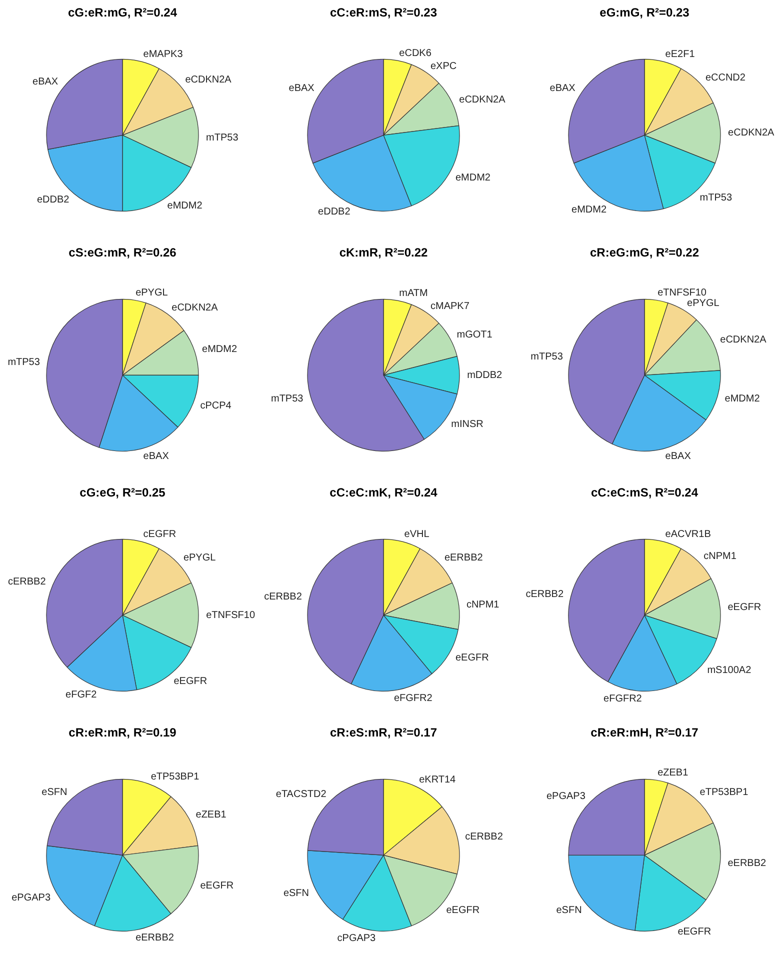  What do you see at coordinates (413, 293) in the screenshot?
I see `slice-label: mATM` at bounding box center [413, 293].